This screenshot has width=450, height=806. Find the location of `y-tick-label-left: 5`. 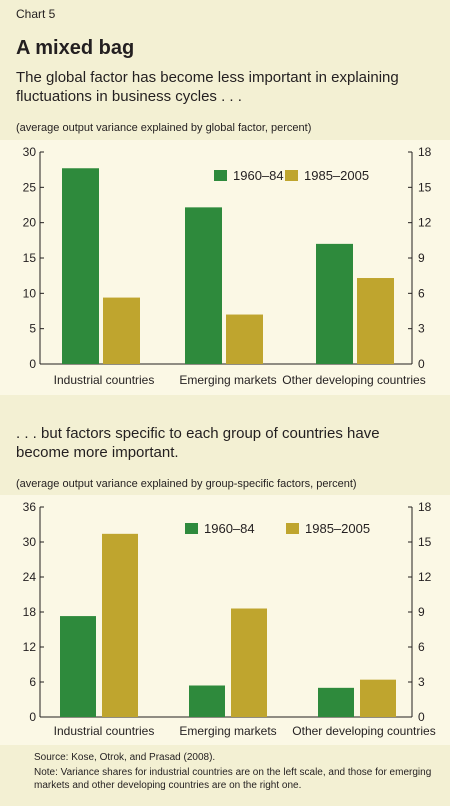

y-tick-label-left: 5 is located at coordinates (32, 329).